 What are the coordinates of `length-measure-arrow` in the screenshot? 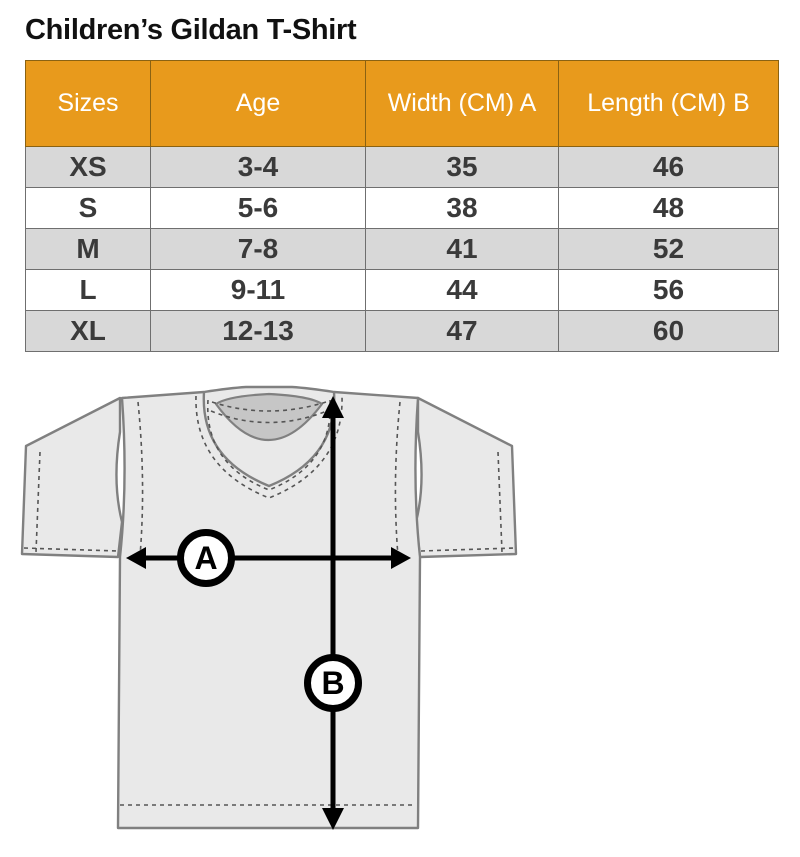 It's located at (333, 613).